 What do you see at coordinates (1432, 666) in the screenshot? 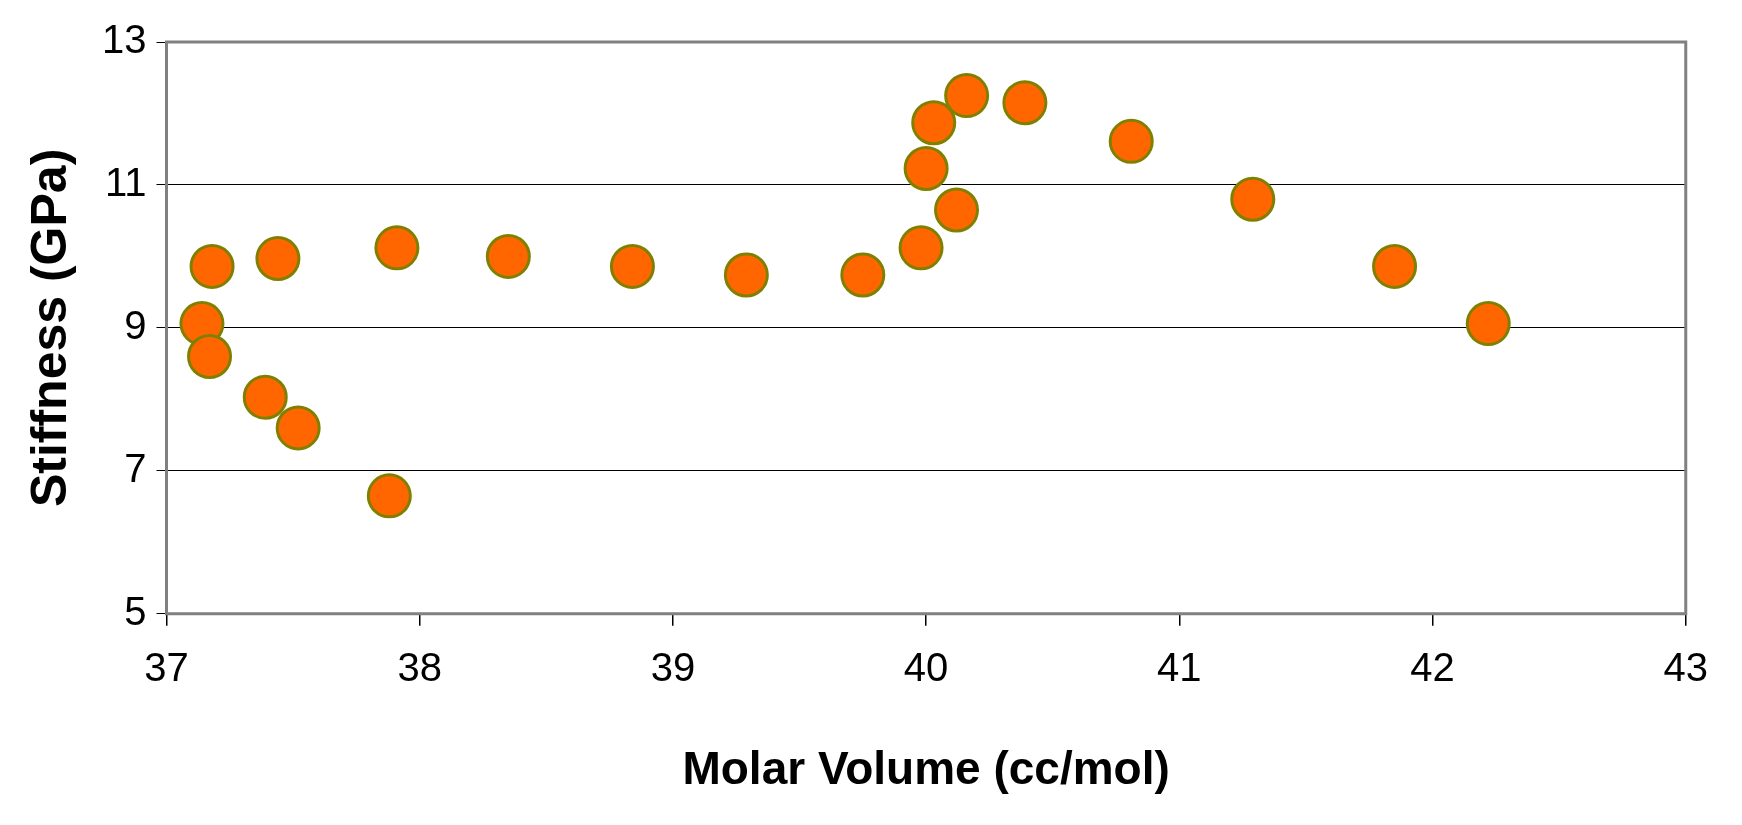
I see `x-tick-label: 42` at bounding box center [1432, 666].